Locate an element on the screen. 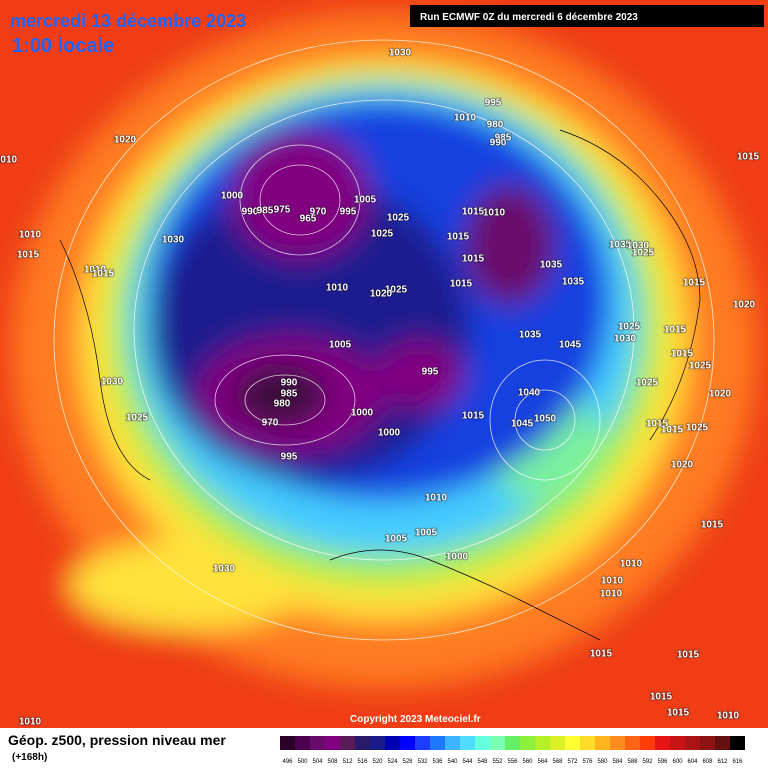 This screenshot has width=768, height=773. isobar-label: 990 is located at coordinates (498, 143).